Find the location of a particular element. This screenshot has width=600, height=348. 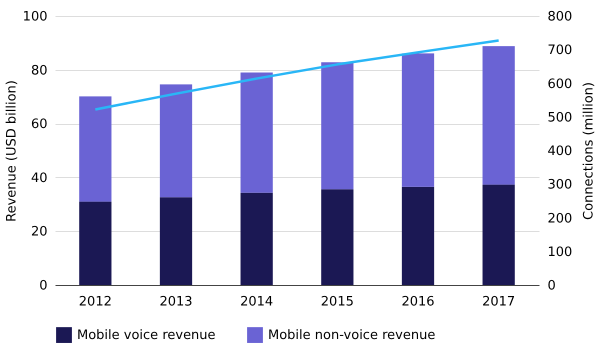

x-tick-label: 2015 is located at coordinates (337, 302).